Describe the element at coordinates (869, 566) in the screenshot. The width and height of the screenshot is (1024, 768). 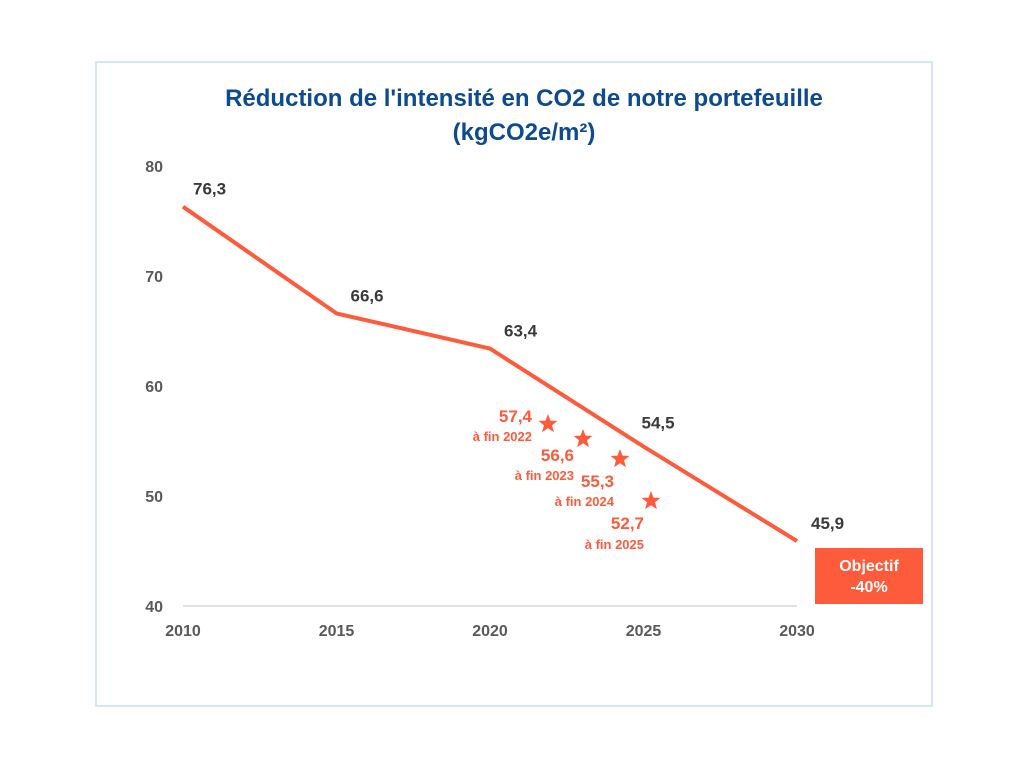
I see `target-box-line1: Objectif` at that location.